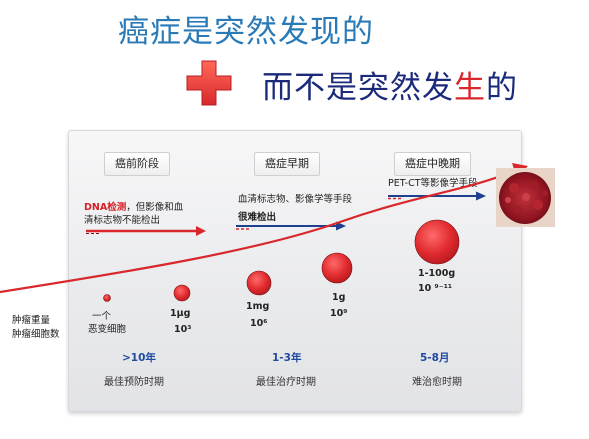 The image size is (589, 439). What do you see at coordinates (107, 298) in the screenshot?
I see `tumor-single-cell` at bounding box center [107, 298].